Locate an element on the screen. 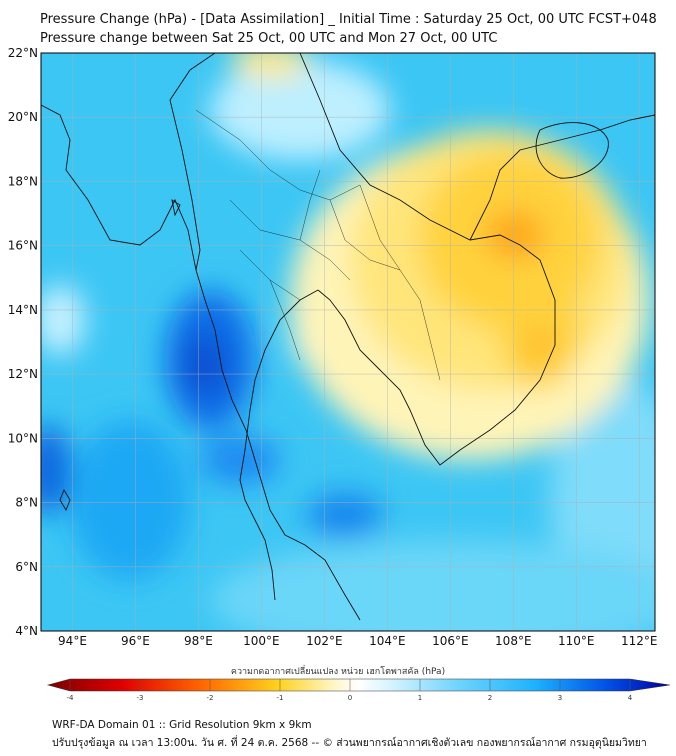  lat-label: 18°N is located at coordinates (23, 181).